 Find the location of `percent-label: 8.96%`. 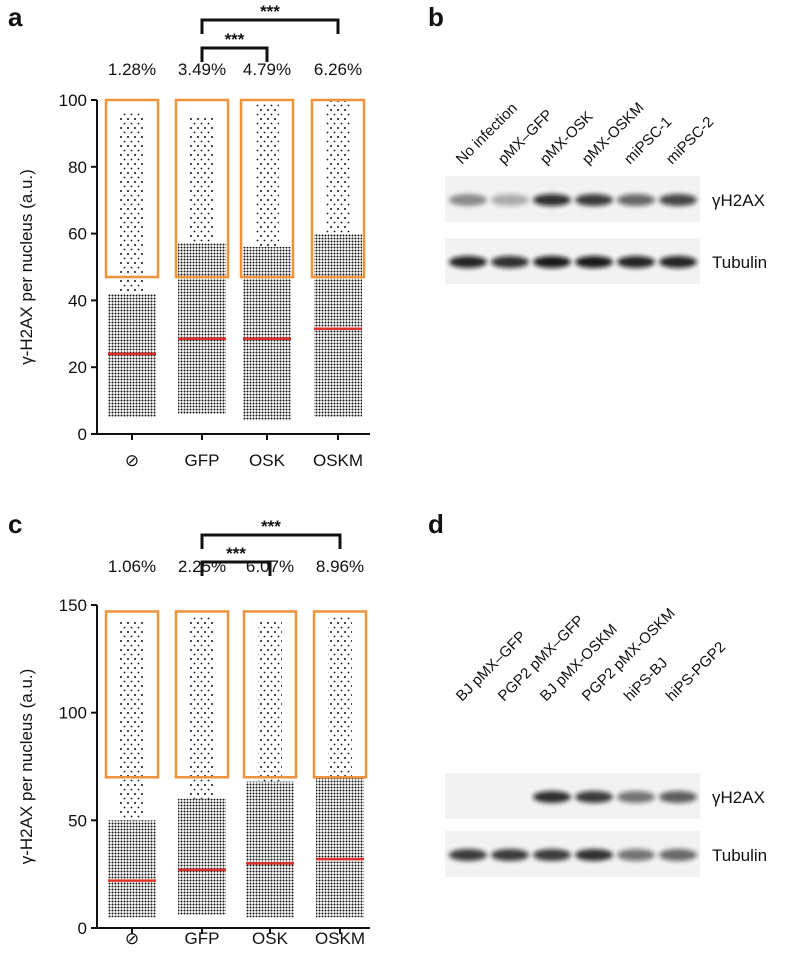

percent-label: 8.96% is located at coordinates (340, 566).